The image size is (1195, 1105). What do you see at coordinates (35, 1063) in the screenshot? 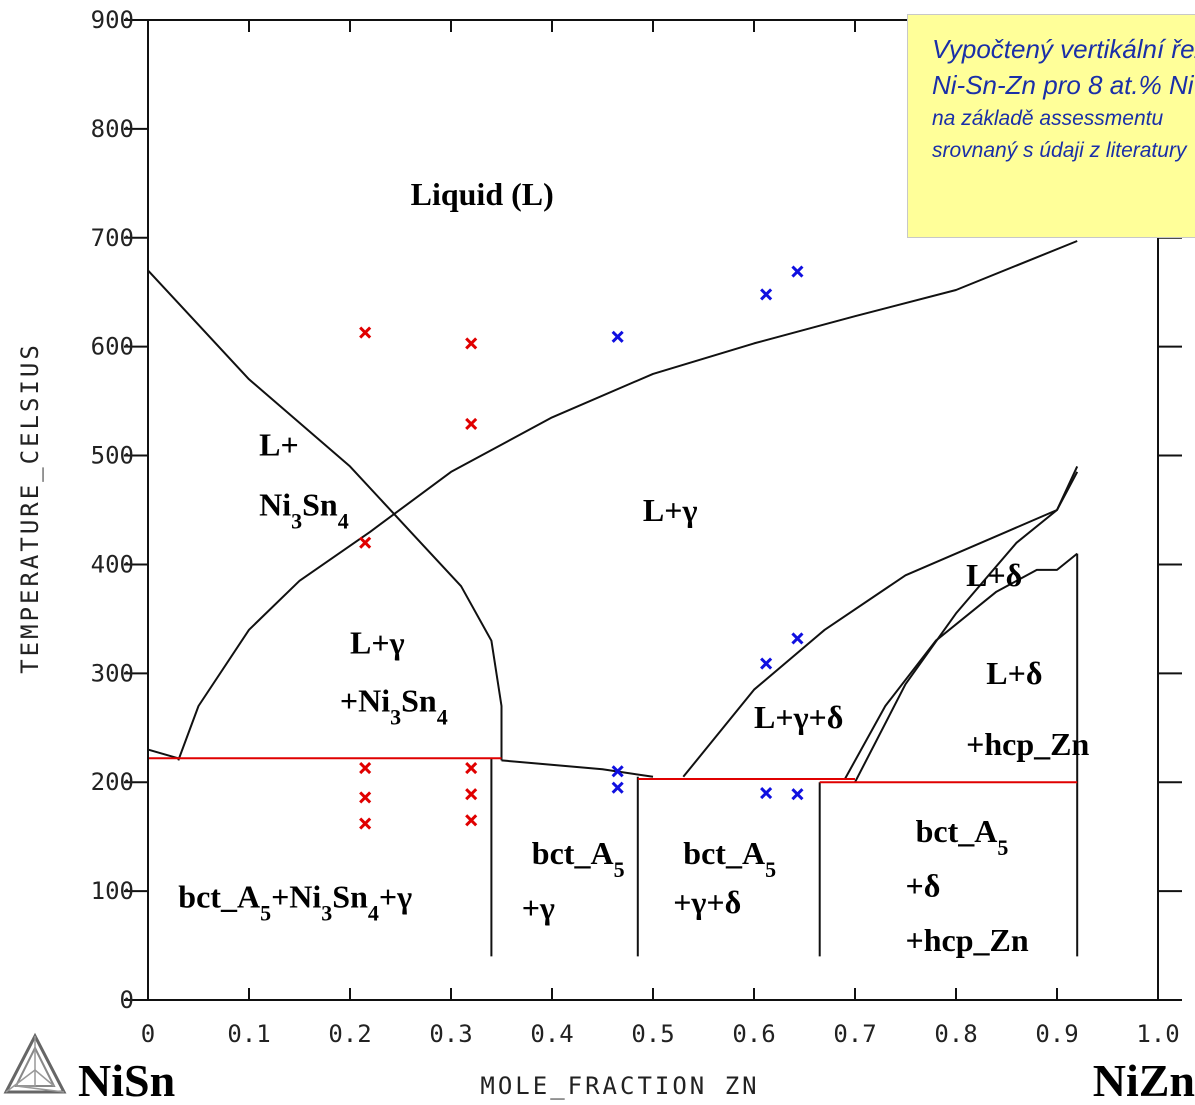
I see `thermo-calc-logo` at bounding box center [35, 1063].